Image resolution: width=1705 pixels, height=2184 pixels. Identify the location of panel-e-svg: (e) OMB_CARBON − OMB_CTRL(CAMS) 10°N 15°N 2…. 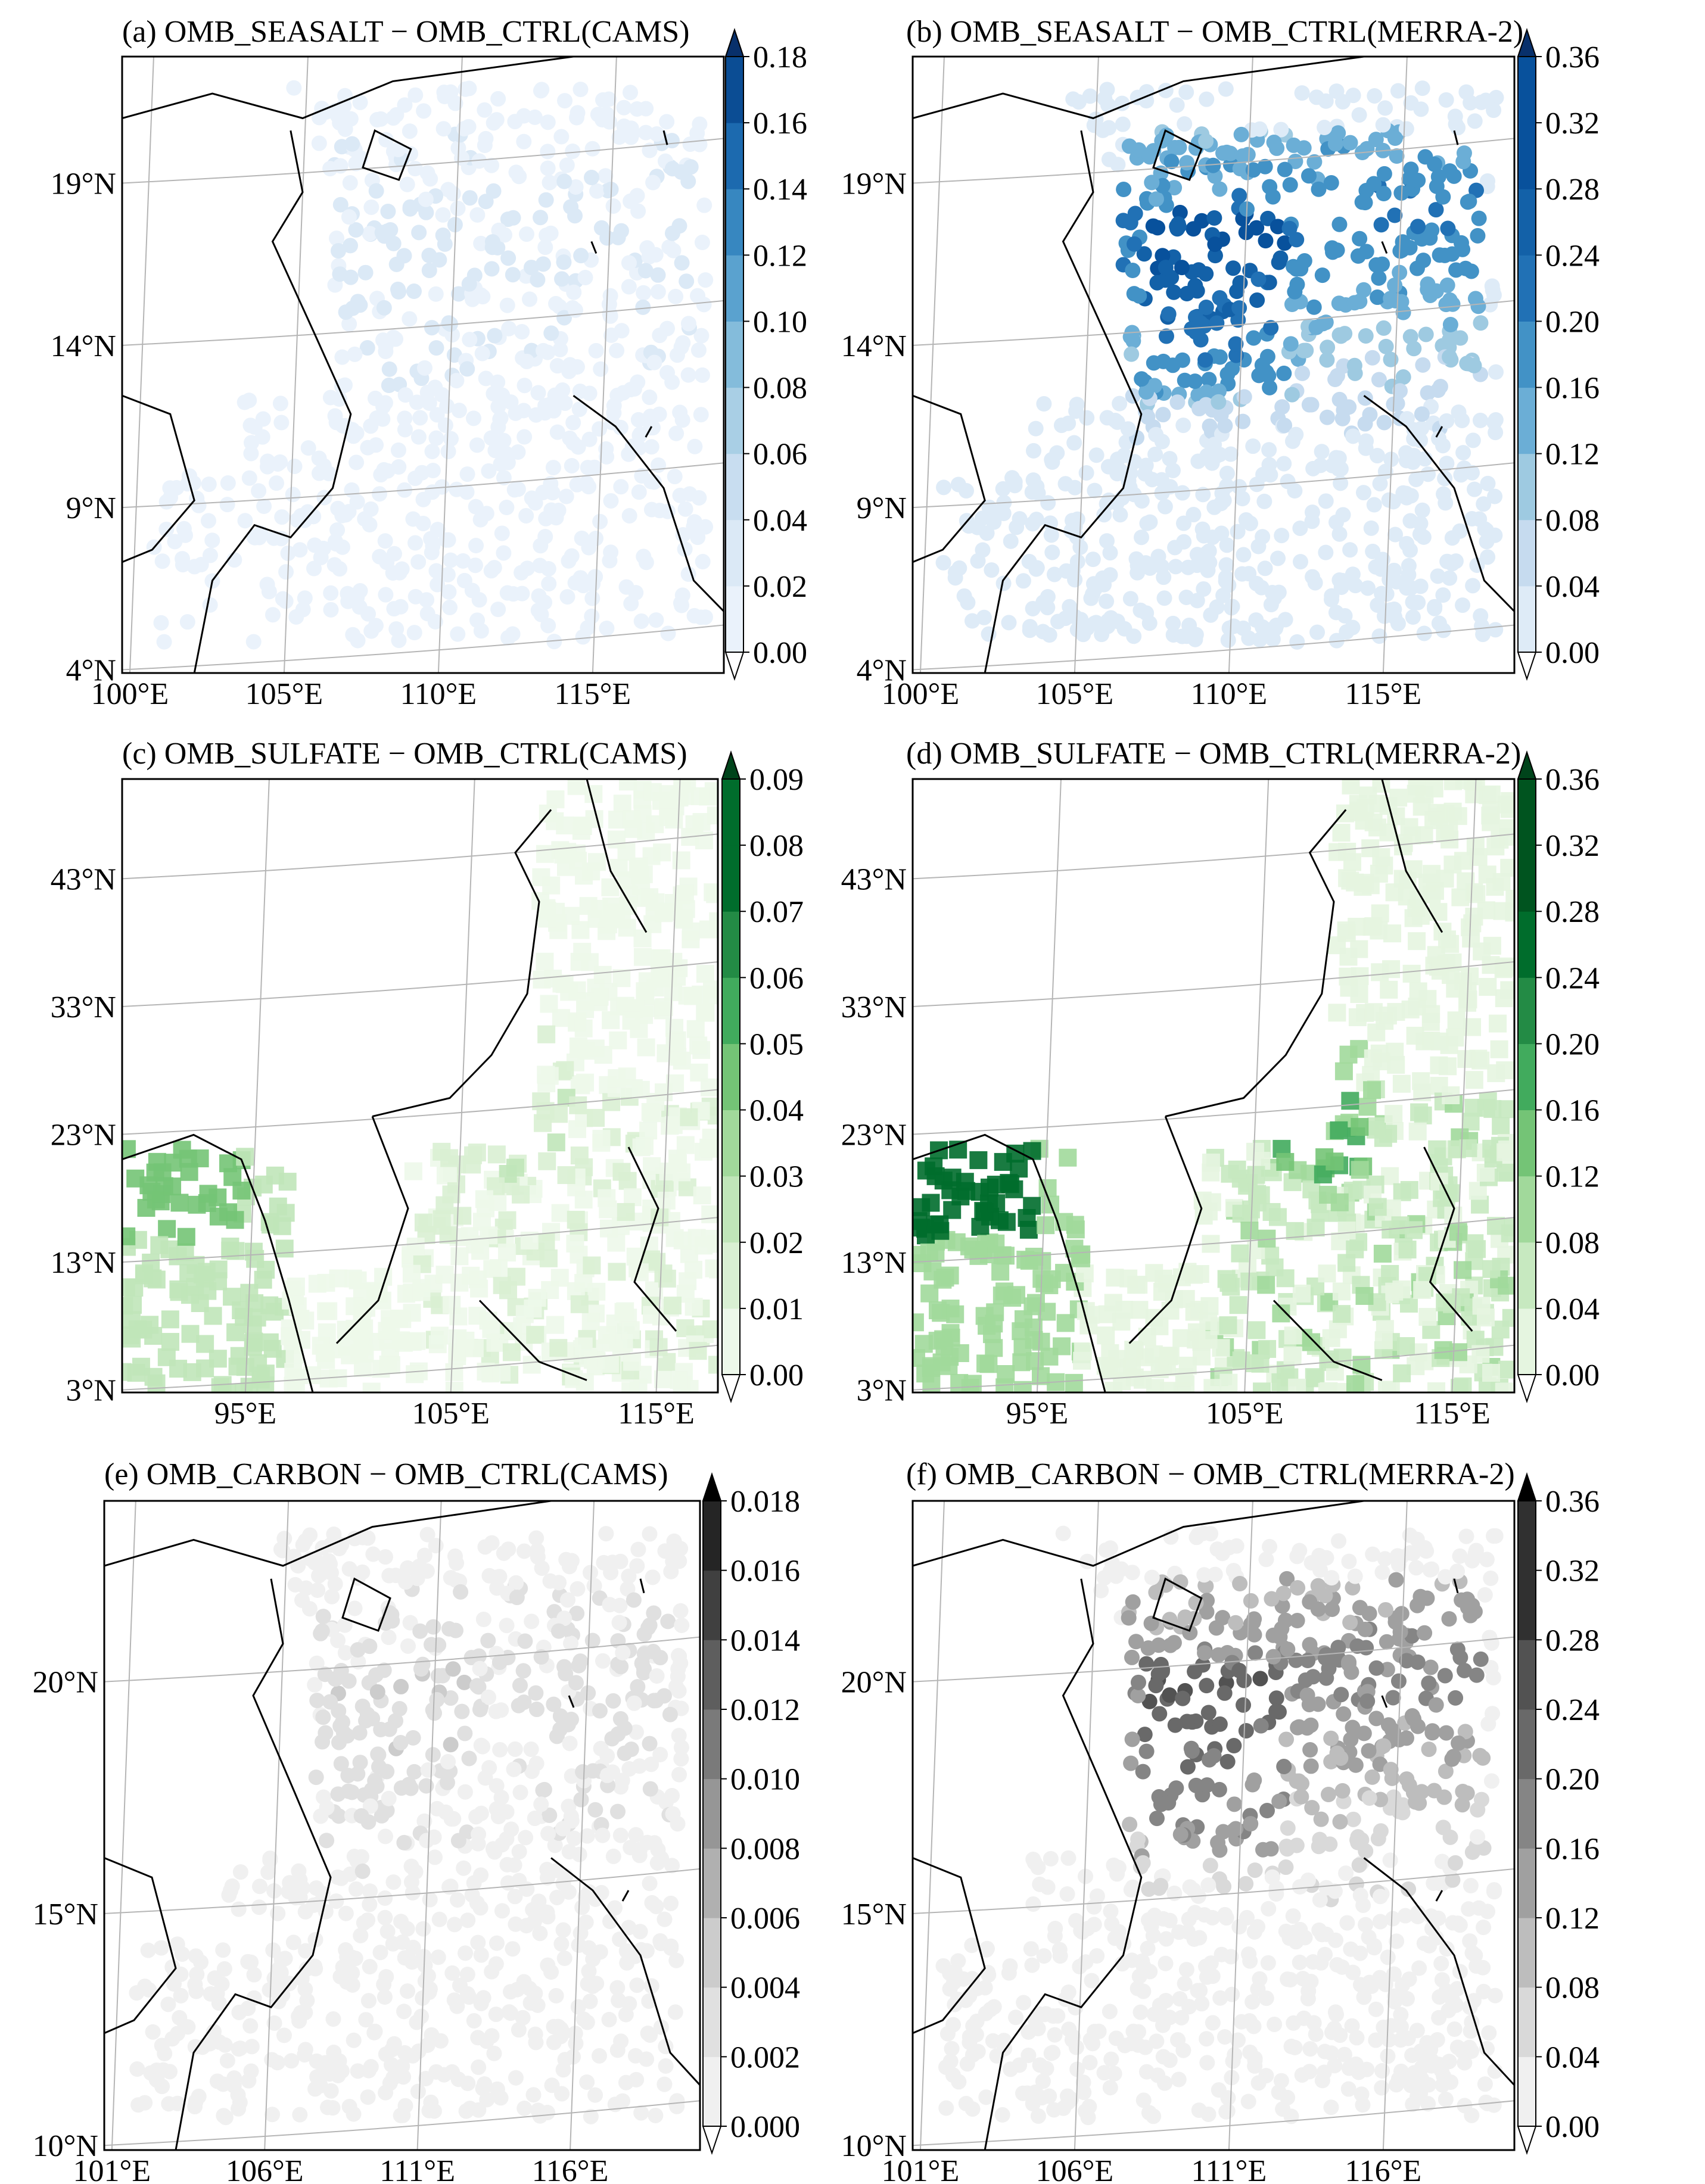
(416, 1820).